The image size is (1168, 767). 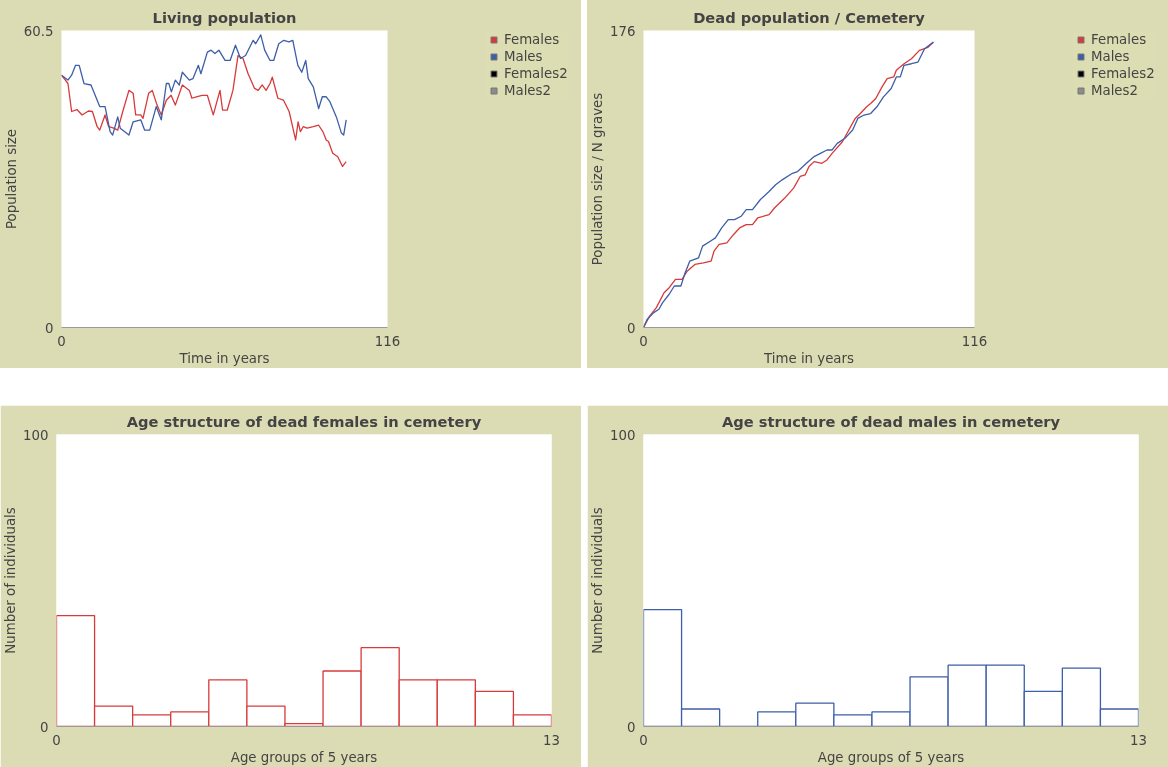 I want to click on chart-title: Age structure of dead males in cemetery, so click(x=891, y=421).